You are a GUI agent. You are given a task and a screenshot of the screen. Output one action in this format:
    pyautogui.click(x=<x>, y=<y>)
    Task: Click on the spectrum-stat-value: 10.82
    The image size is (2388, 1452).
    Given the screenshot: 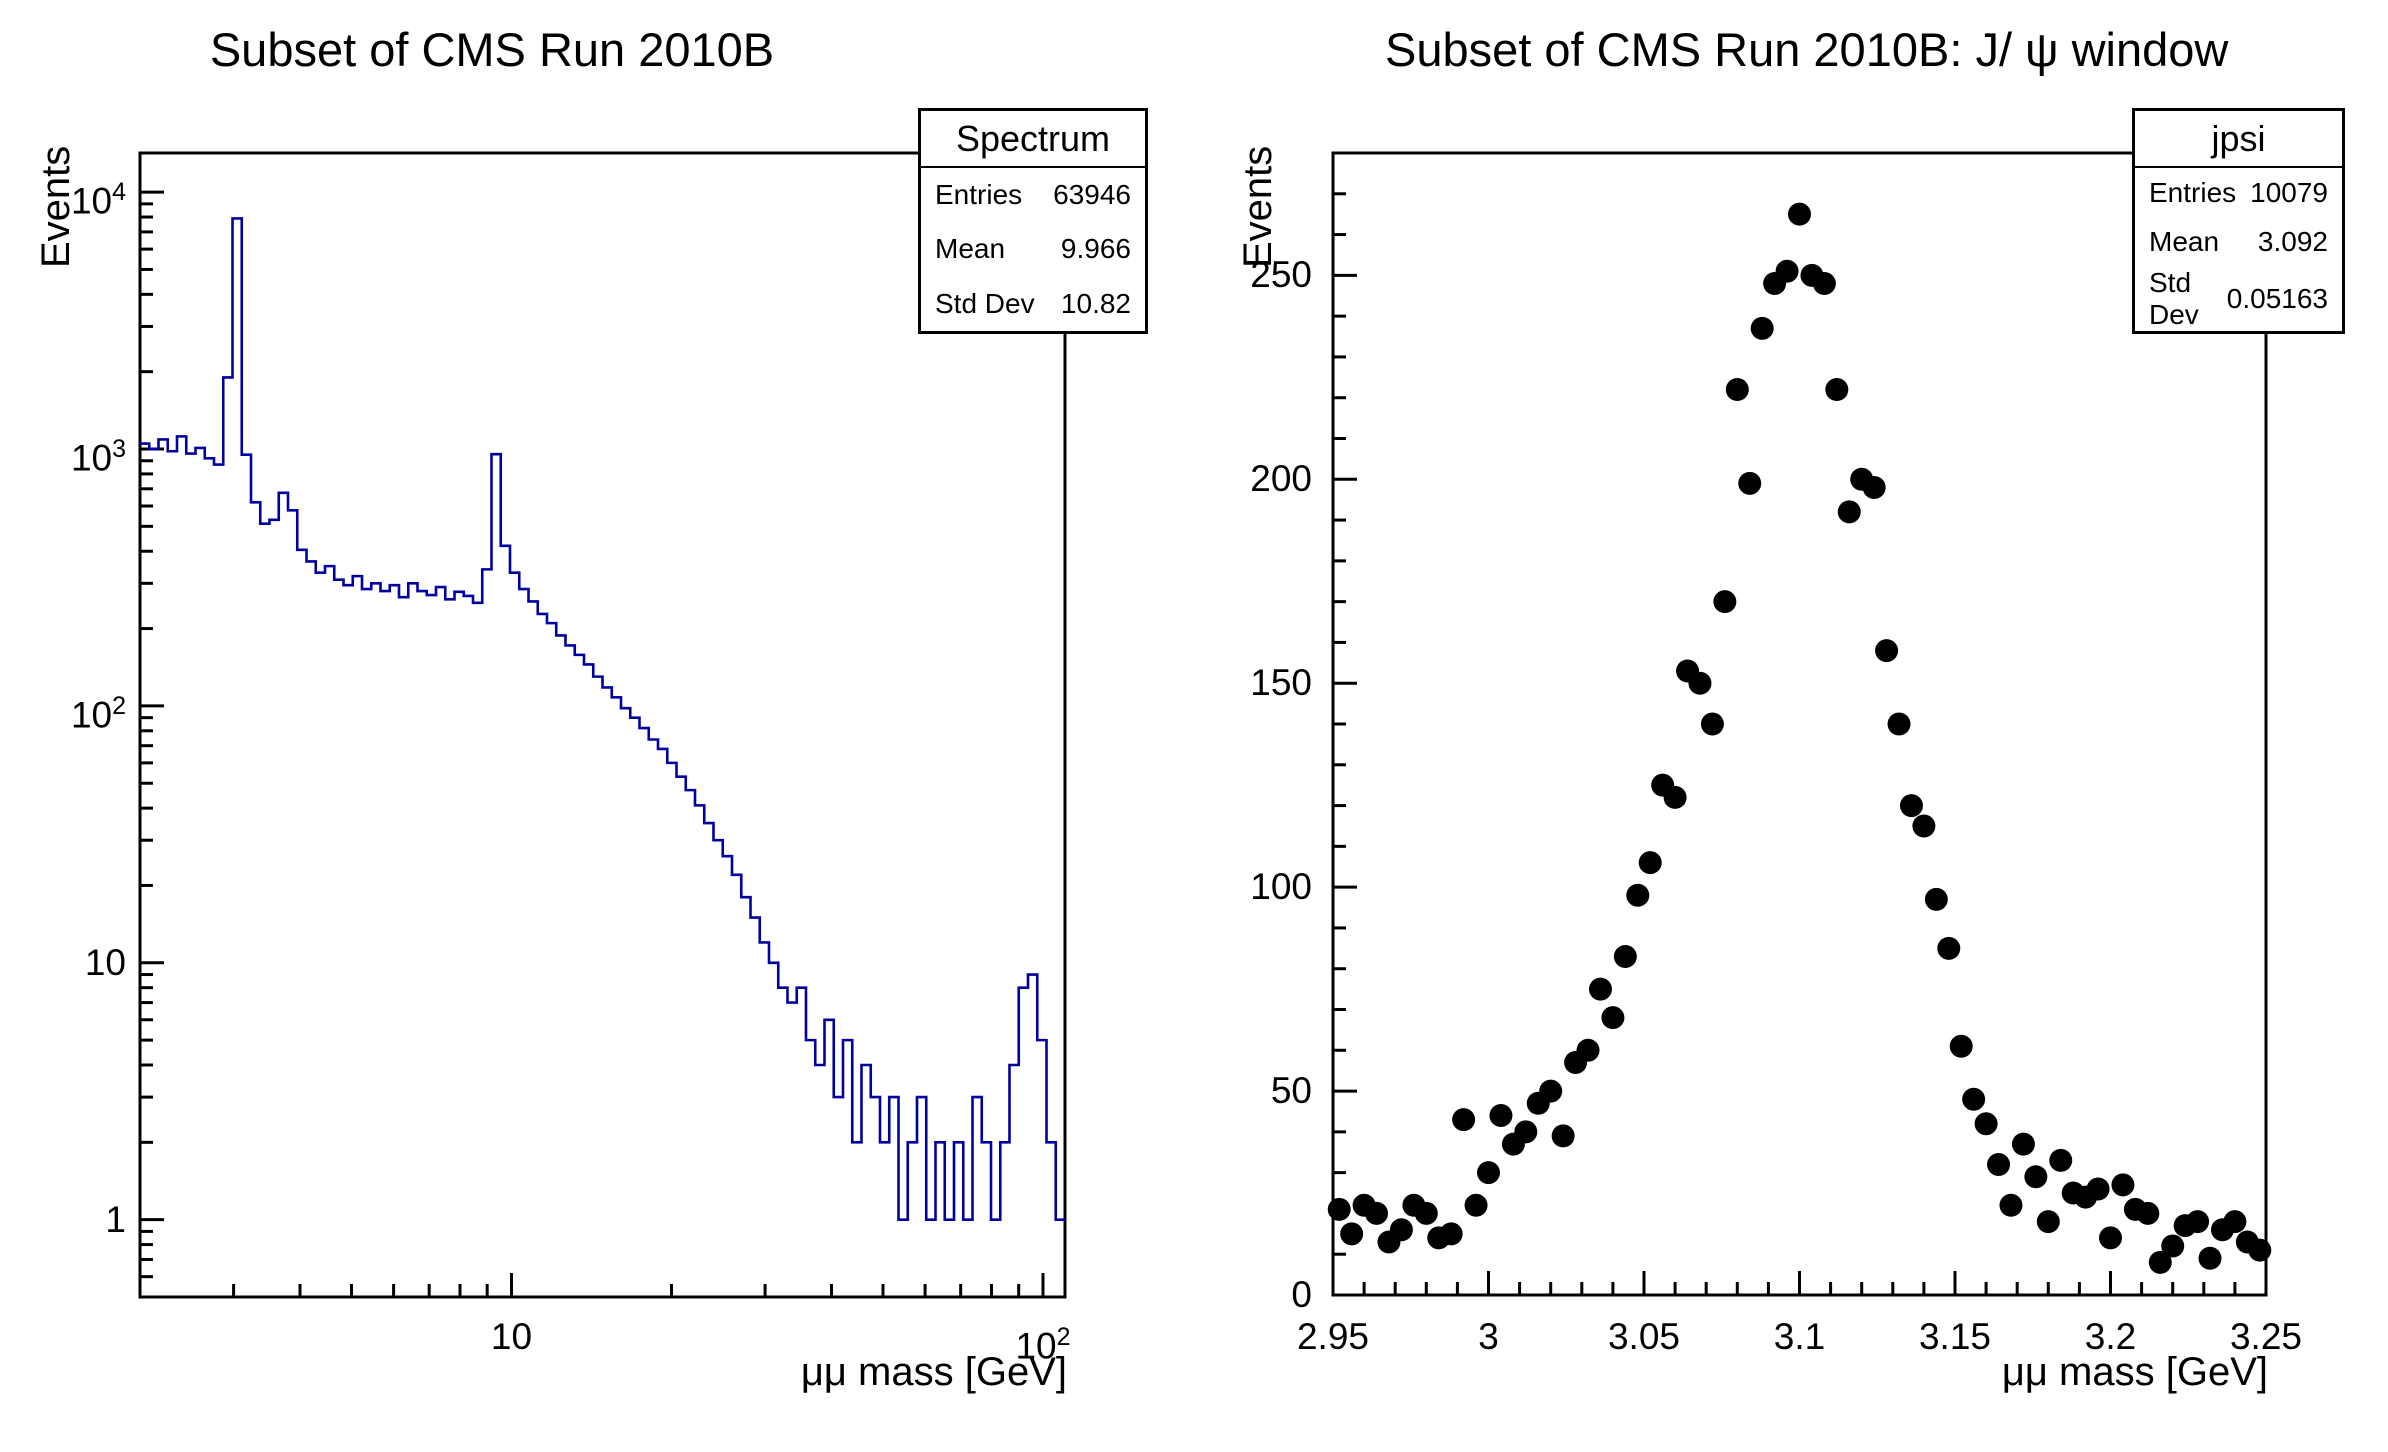 What is the action you would take?
    pyautogui.click(x=1095, y=303)
    